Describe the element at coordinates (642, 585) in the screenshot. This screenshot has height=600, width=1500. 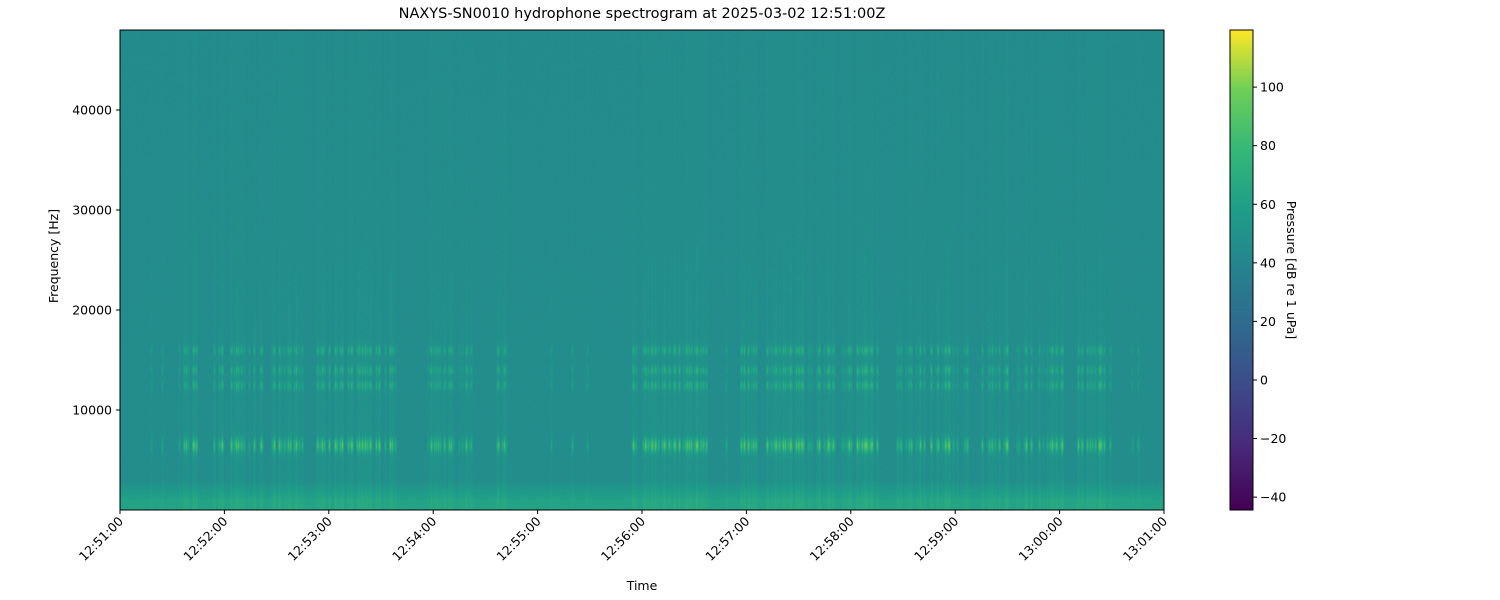
I see `x-axis-label: Time` at that location.